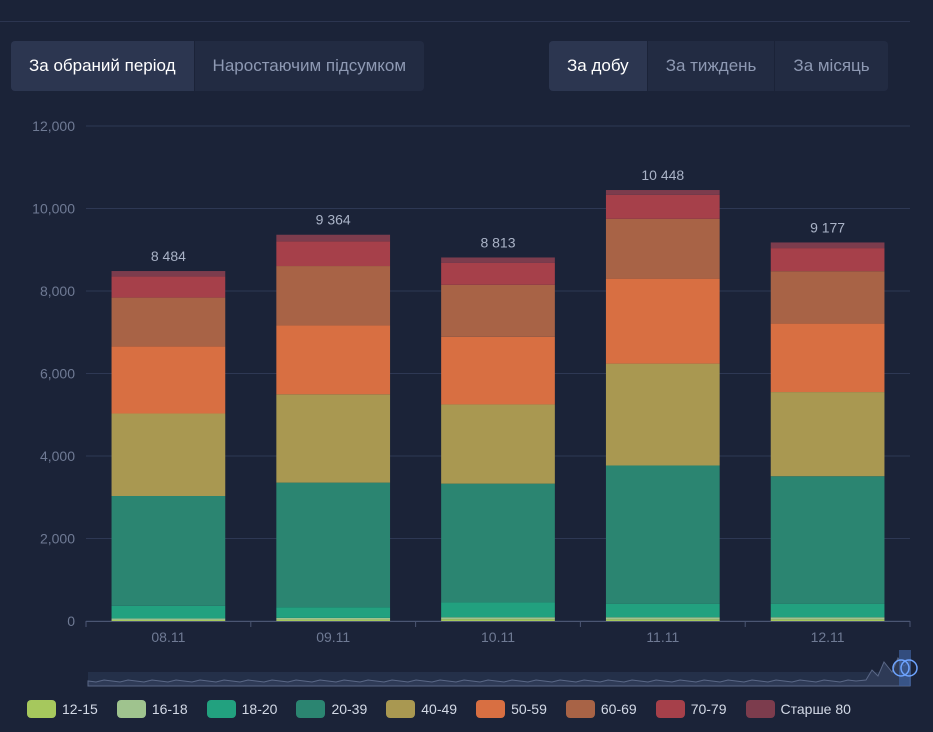 This screenshot has height=732, width=933. What do you see at coordinates (529, 709) in the screenshot?
I see `legend-label: 50-59` at bounding box center [529, 709].